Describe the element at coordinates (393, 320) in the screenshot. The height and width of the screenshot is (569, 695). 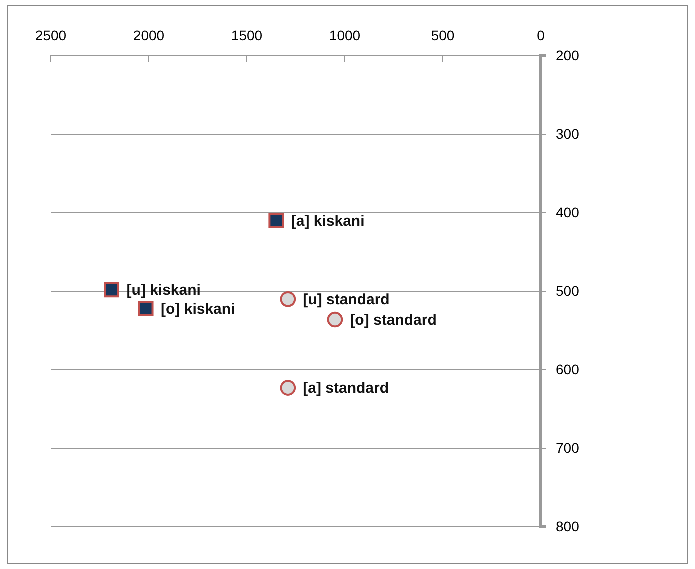
I see `annotation: [o] standard` at that location.